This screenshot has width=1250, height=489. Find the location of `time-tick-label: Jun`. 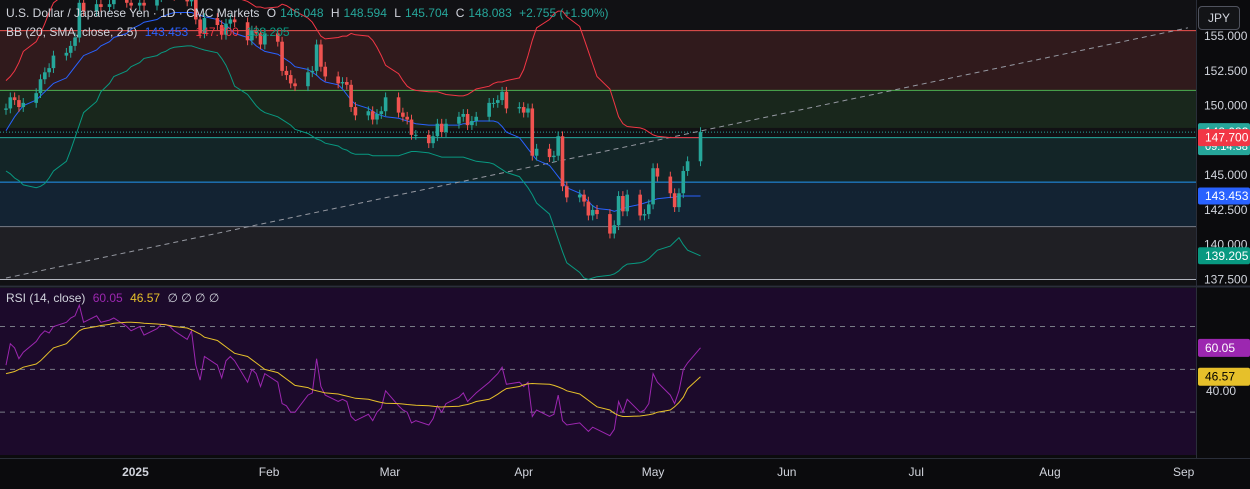

time-tick-label: Jun is located at coordinates (786, 472).